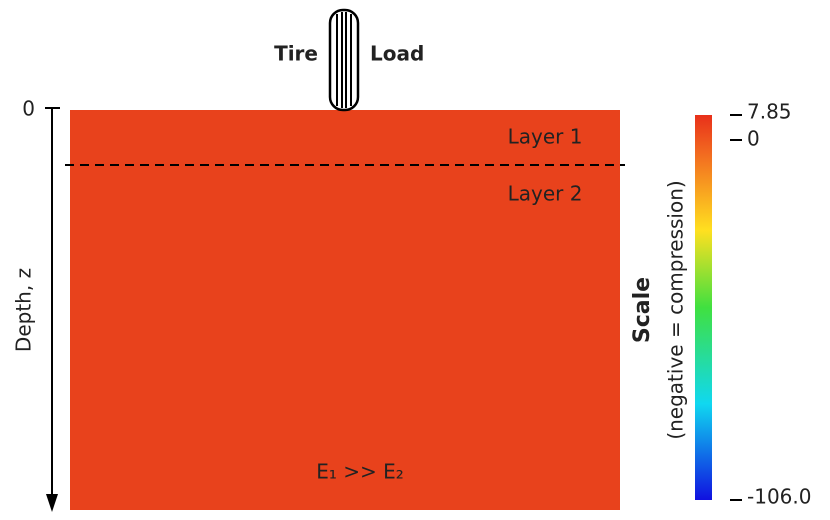  I want to click on layer1-label: Layer 1, so click(545, 137).